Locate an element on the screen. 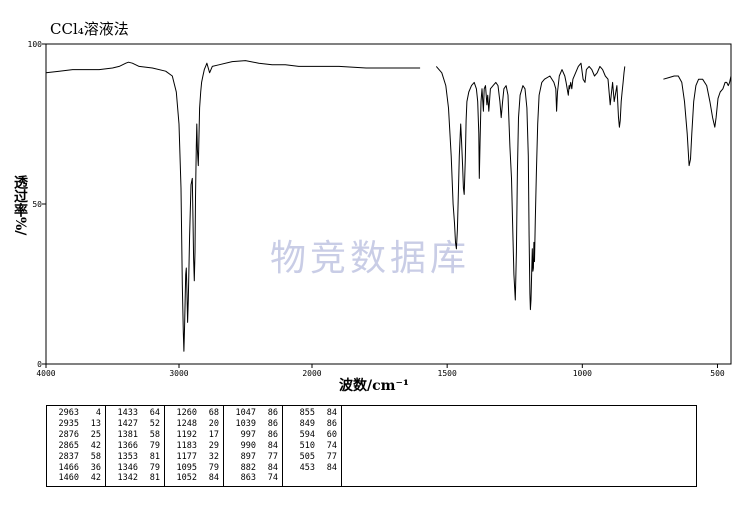 Image resolution: width=737 pixels, height=510 pixels. peak-column: 1047 86 1039 86 997 86 990 84 897 77 882 84 863 74 is located at coordinates (253, 446).